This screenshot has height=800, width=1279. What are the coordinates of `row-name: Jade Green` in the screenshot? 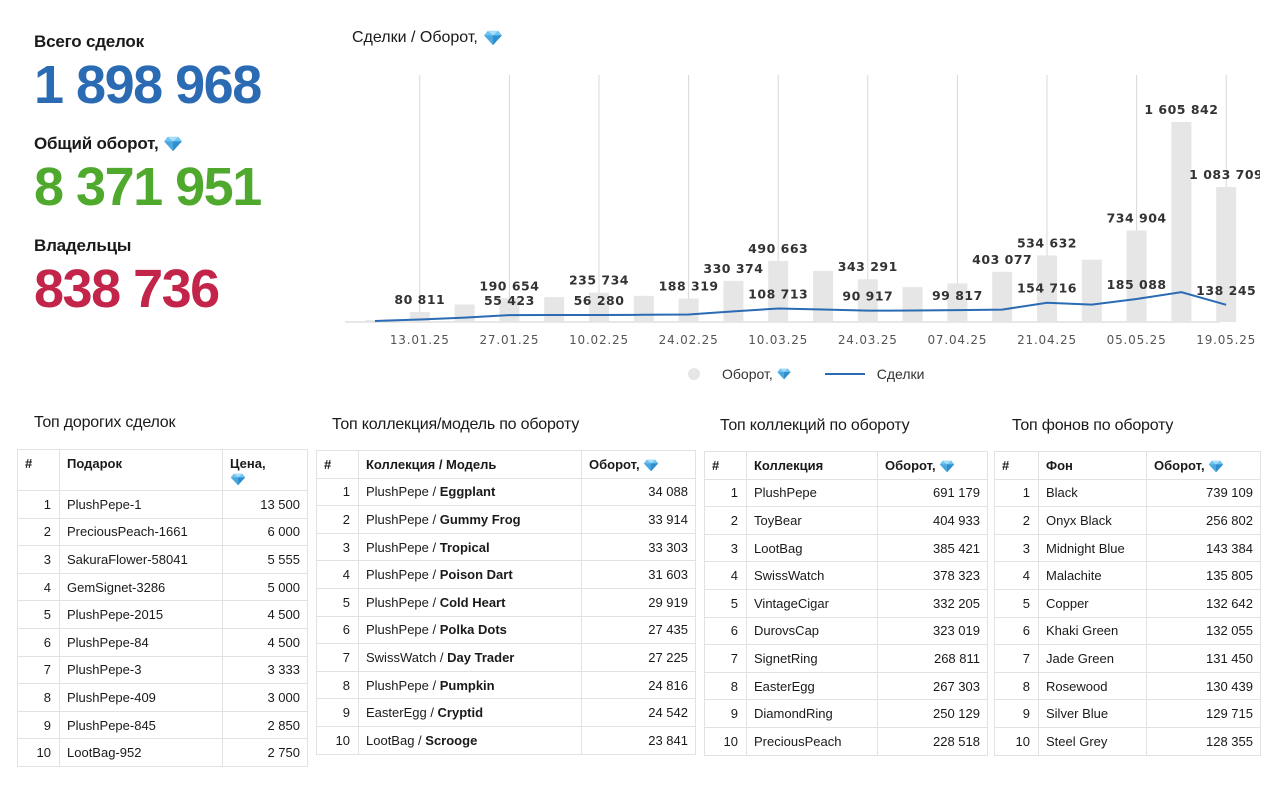 It's located at (1092, 658).